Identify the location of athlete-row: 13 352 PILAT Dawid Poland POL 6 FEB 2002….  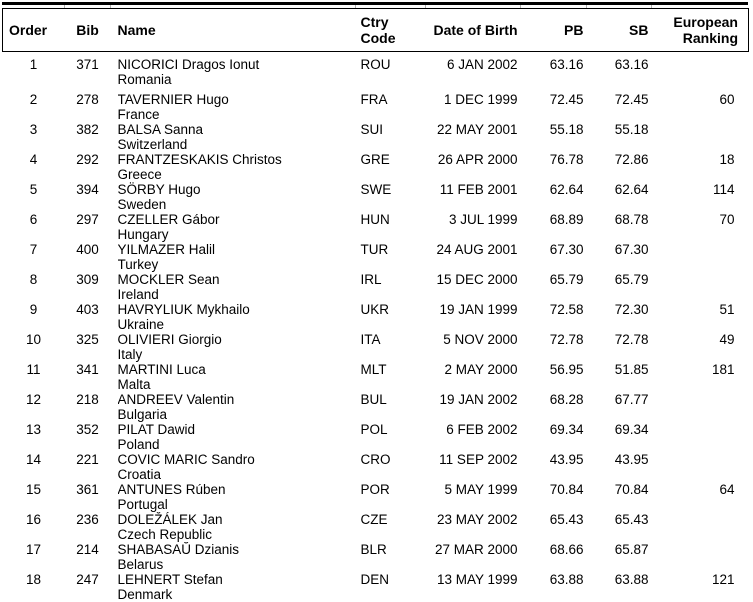
(376, 437).